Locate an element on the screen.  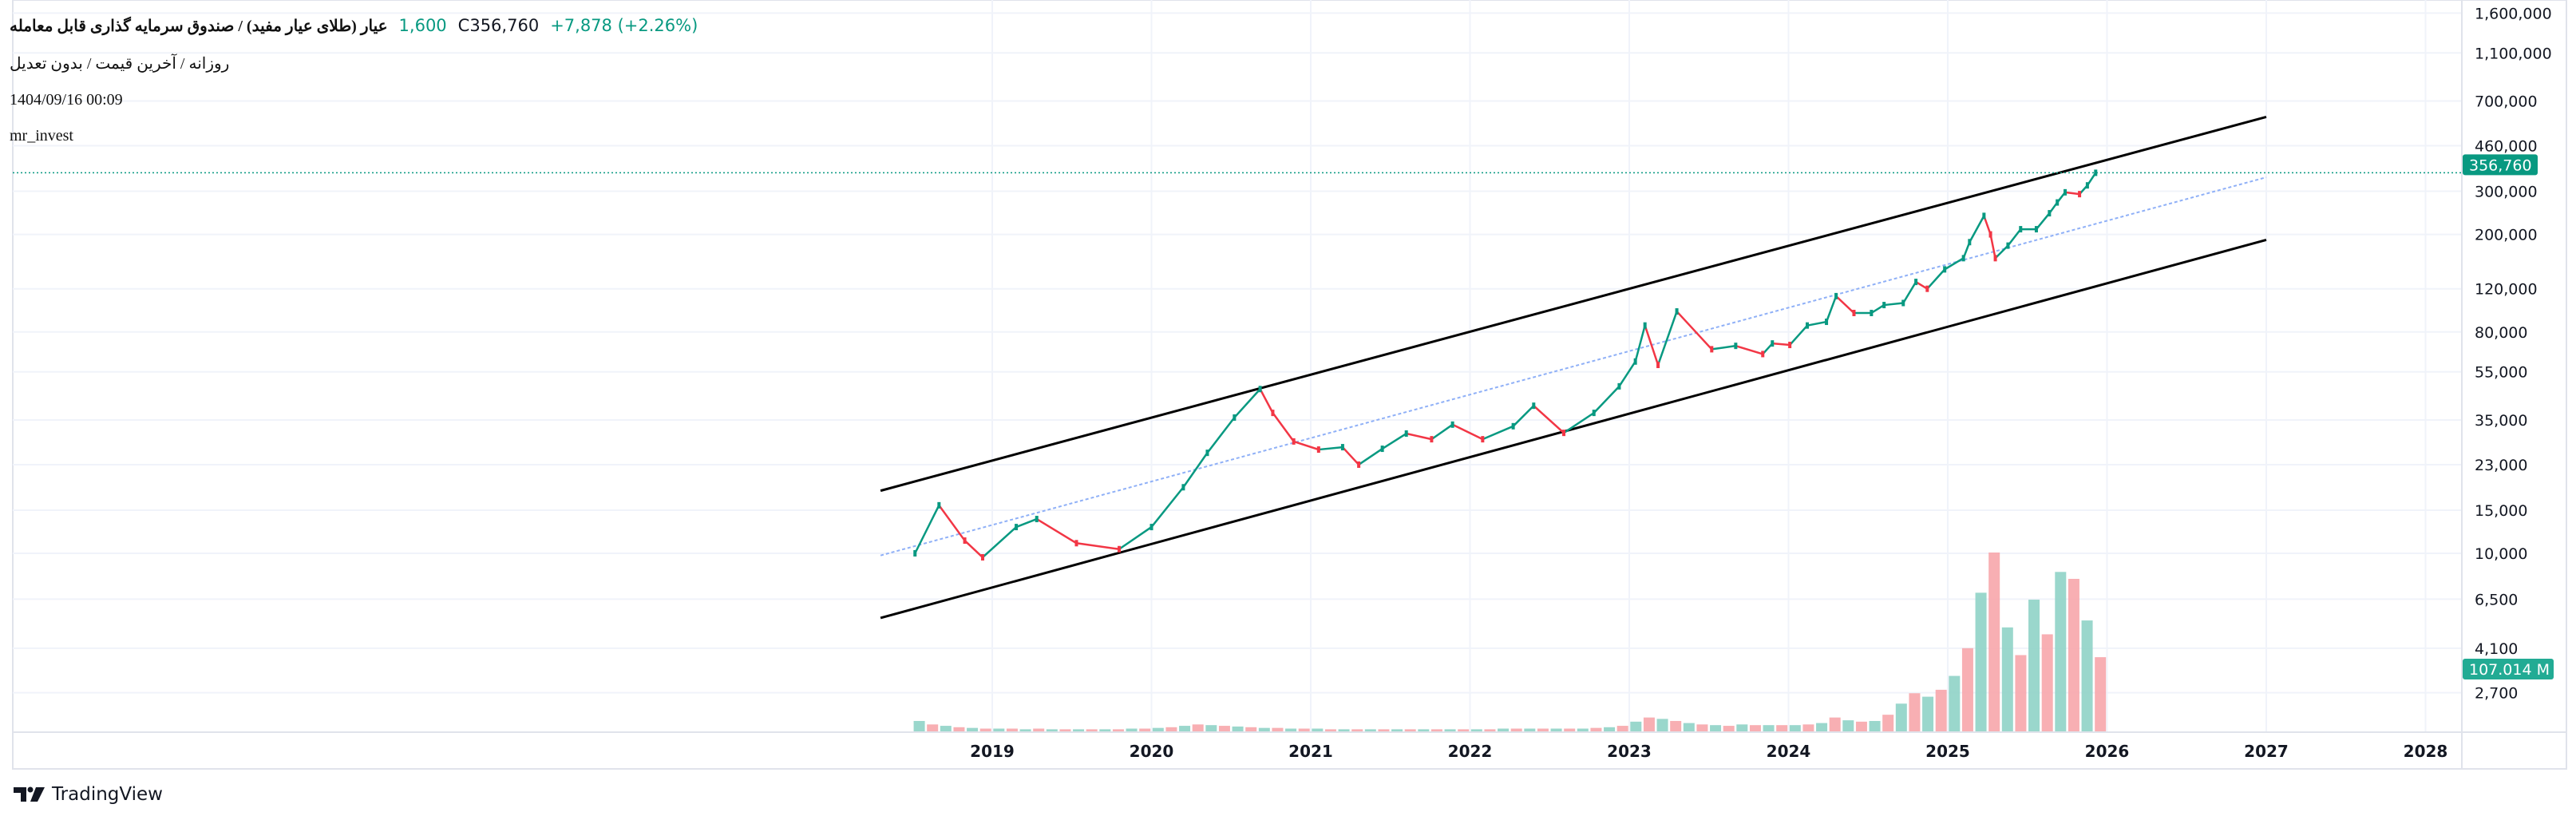
tradingview-logo: TradingView is located at coordinates (89, 794).